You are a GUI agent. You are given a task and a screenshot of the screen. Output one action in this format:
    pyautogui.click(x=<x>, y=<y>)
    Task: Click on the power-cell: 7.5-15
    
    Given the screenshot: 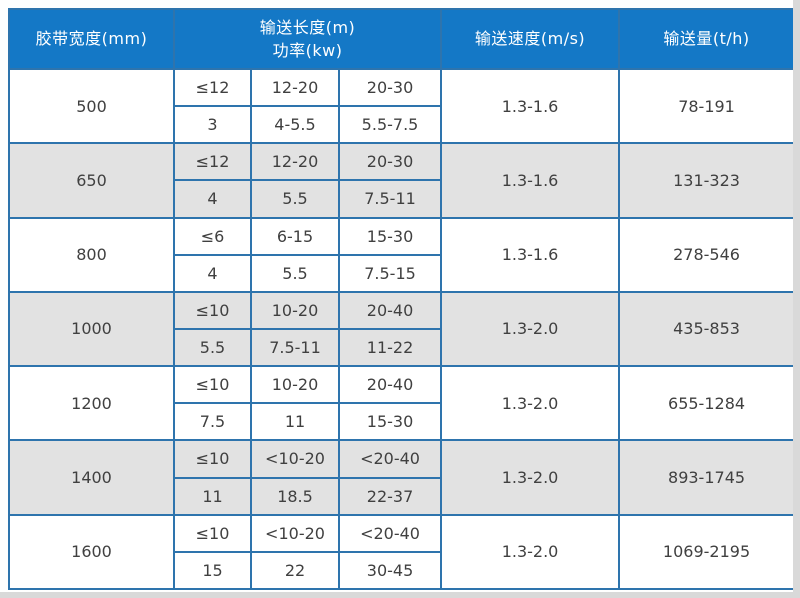 What is the action you would take?
    pyautogui.click(x=390, y=273)
    